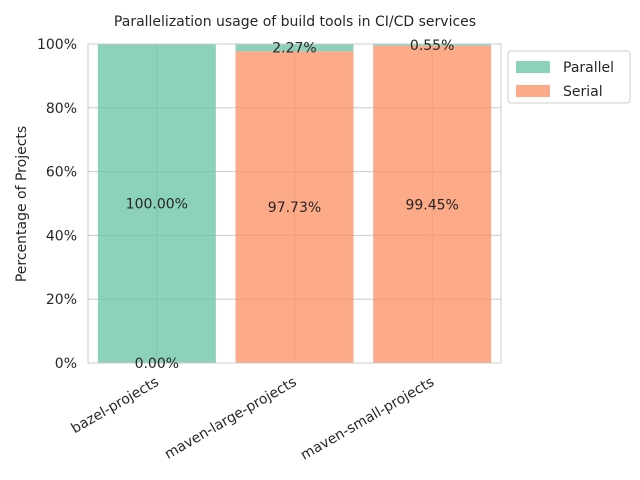 This screenshot has width=640, height=480. What do you see at coordinates (588, 68) in the screenshot?
I see `legend-label-parallel: Parallel` at bounding box center [588, 68].